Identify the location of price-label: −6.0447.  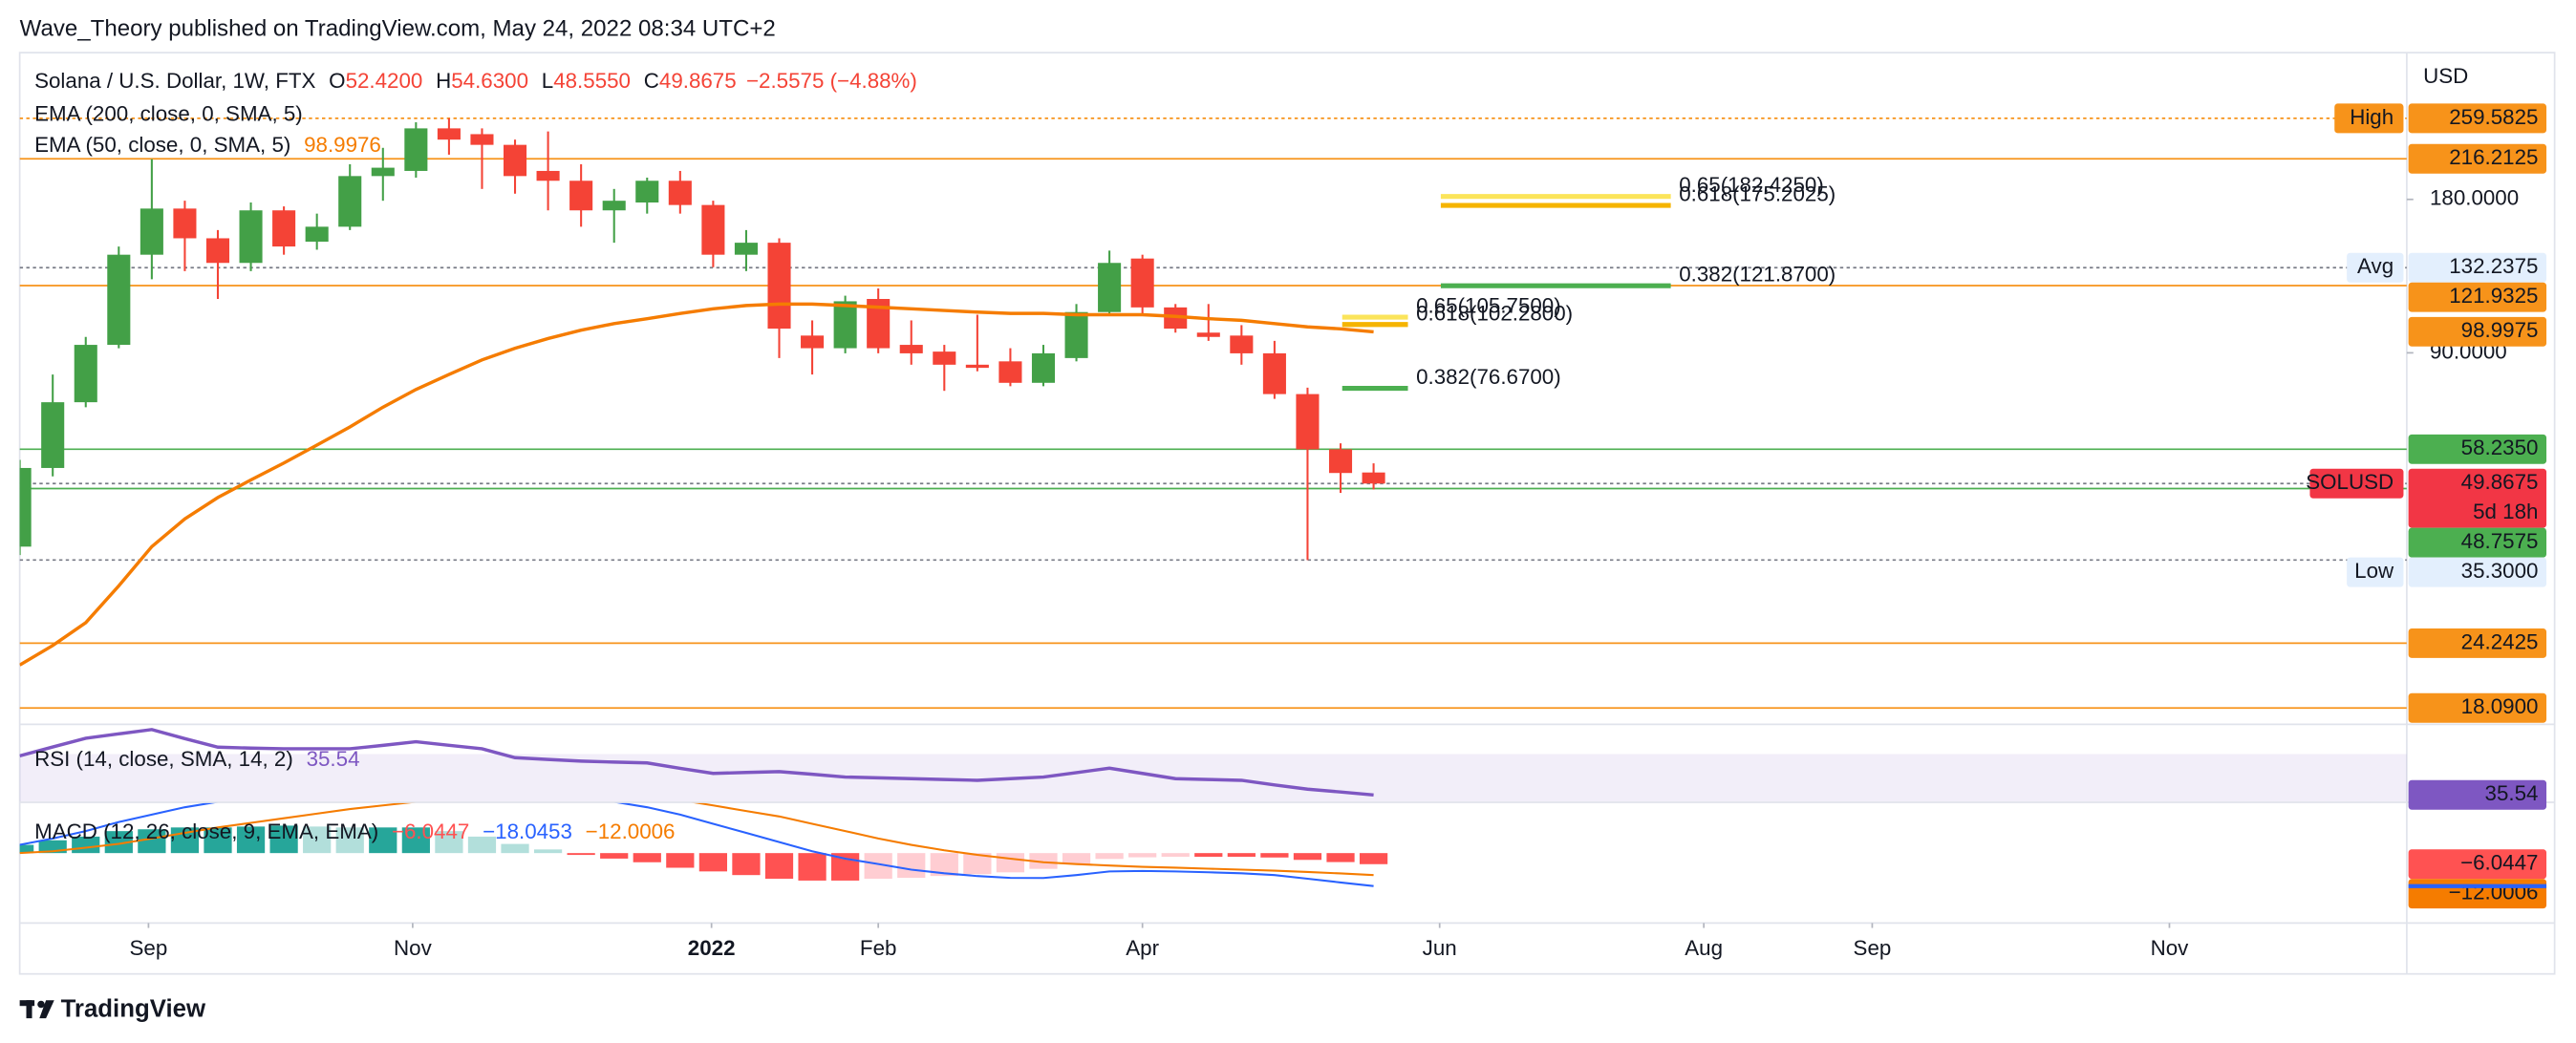
(2499, 863).